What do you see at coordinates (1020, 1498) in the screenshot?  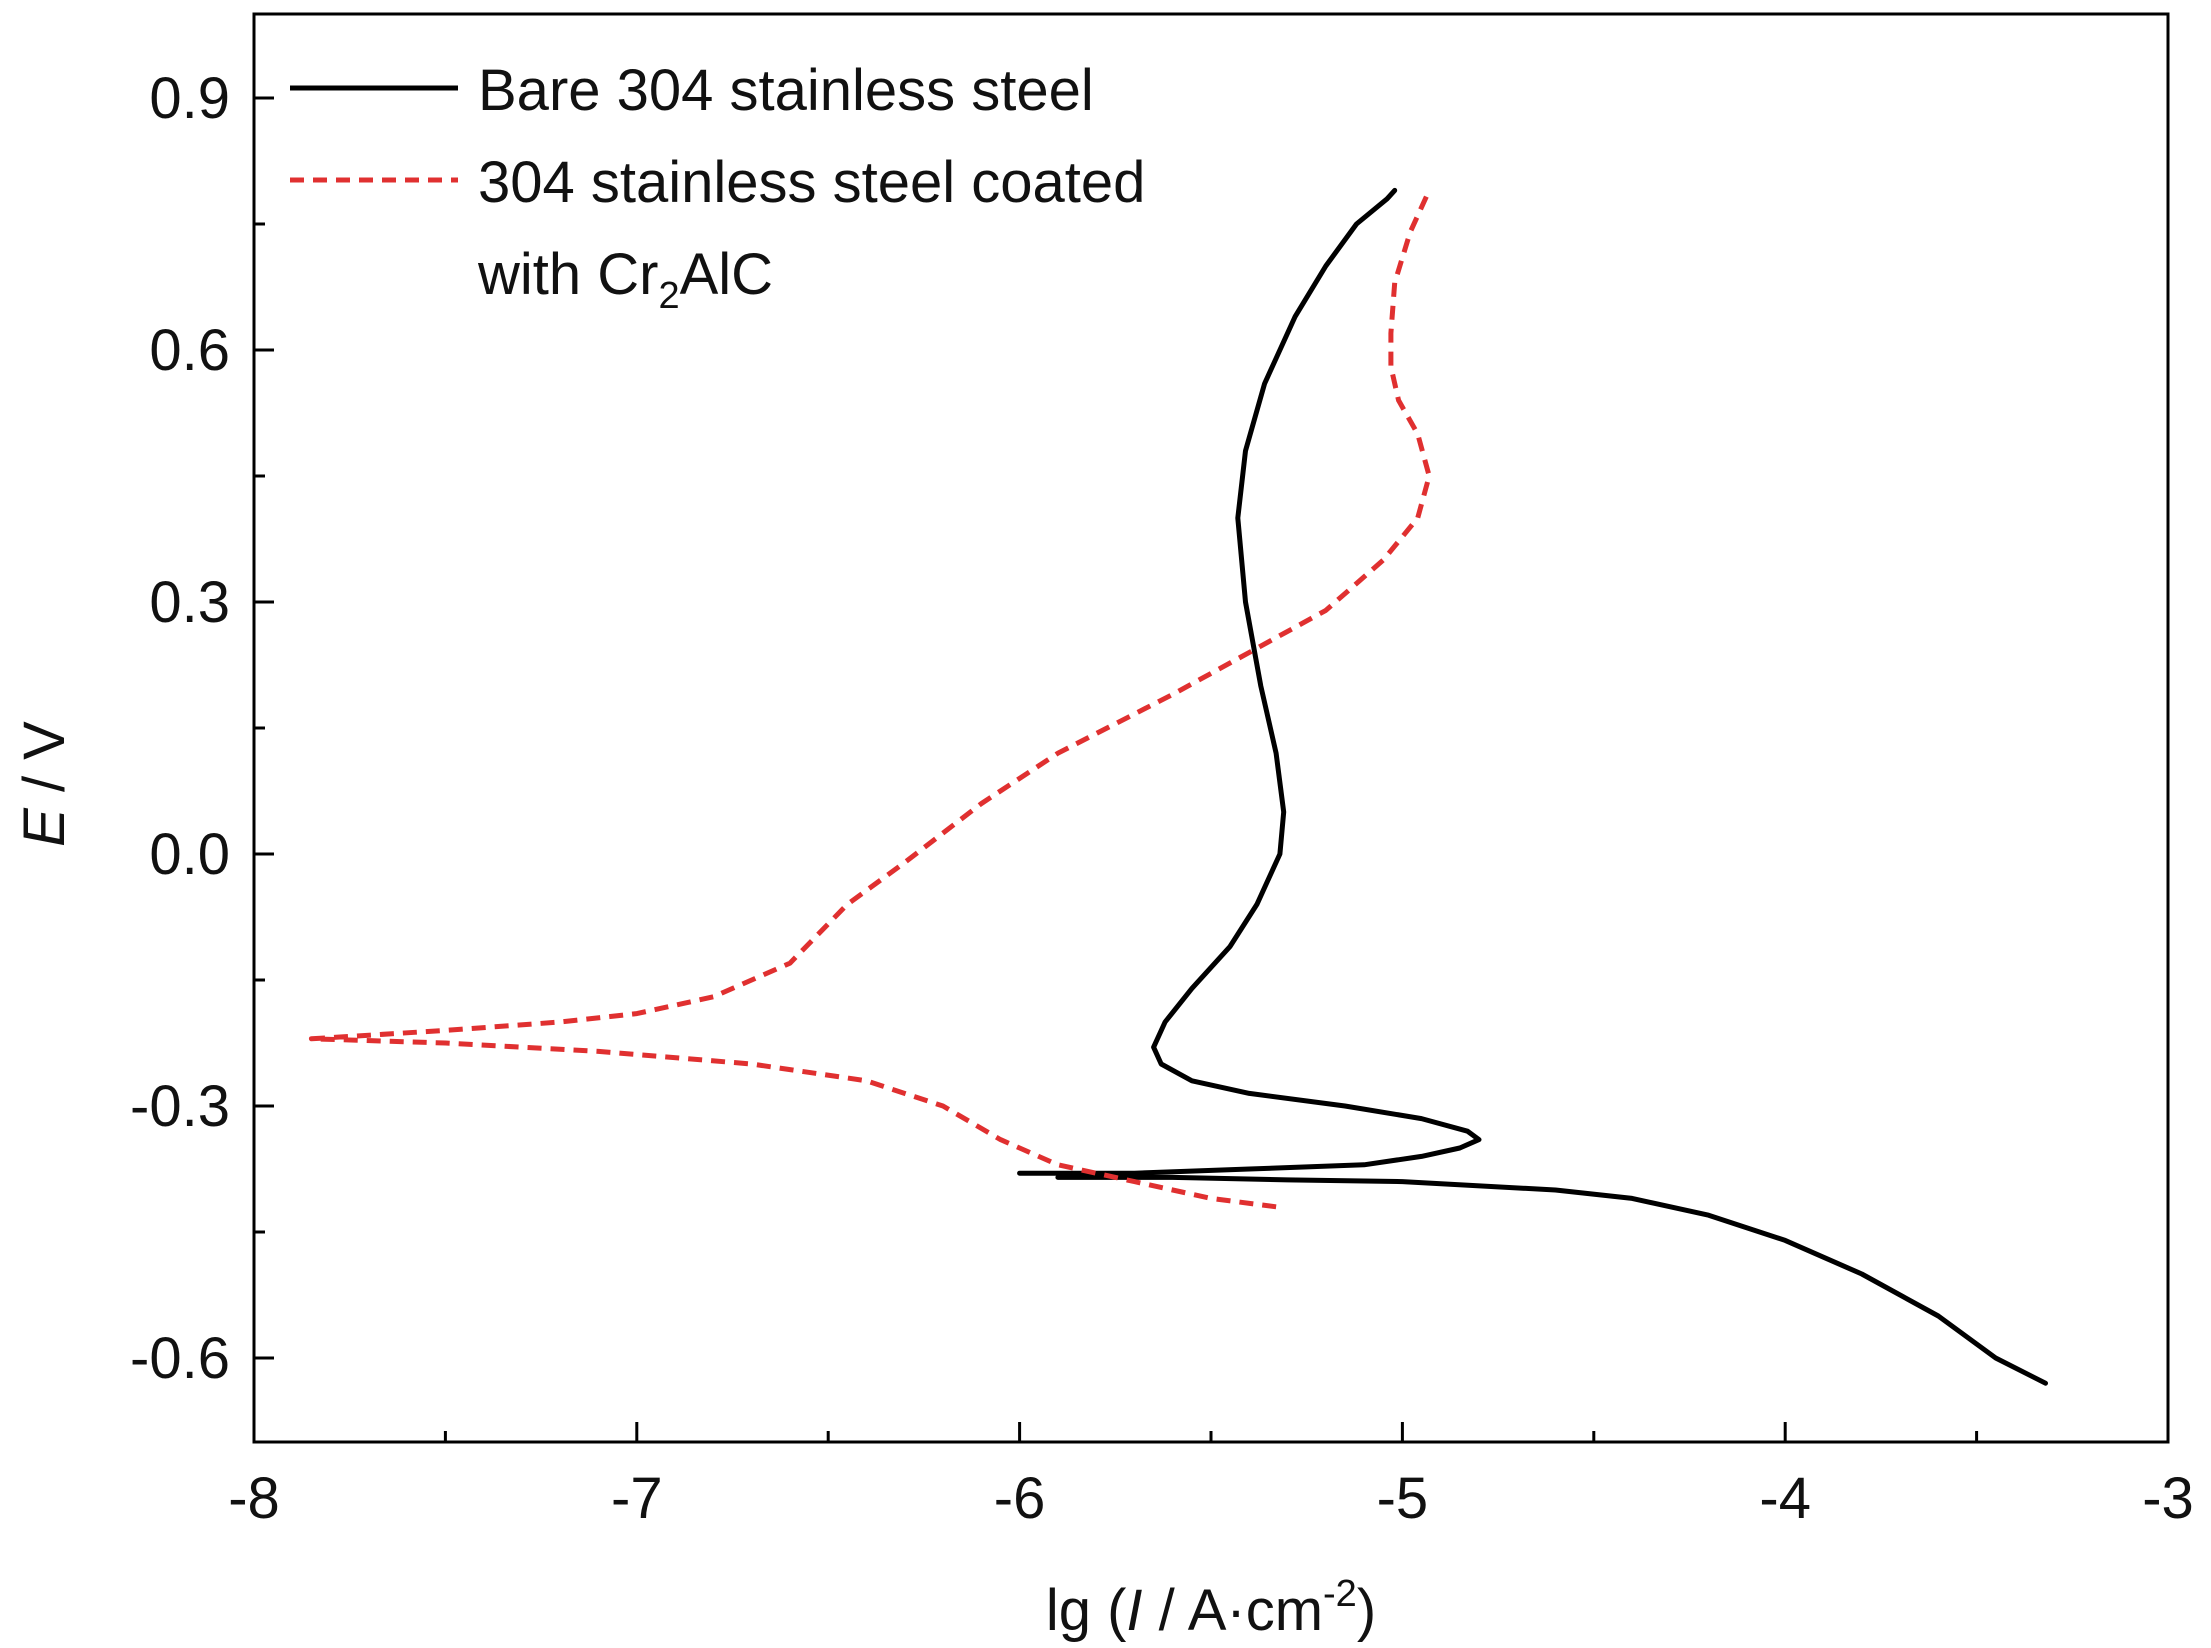 I see `x-tick-label: -6` at bounding box center [1020, 1498].